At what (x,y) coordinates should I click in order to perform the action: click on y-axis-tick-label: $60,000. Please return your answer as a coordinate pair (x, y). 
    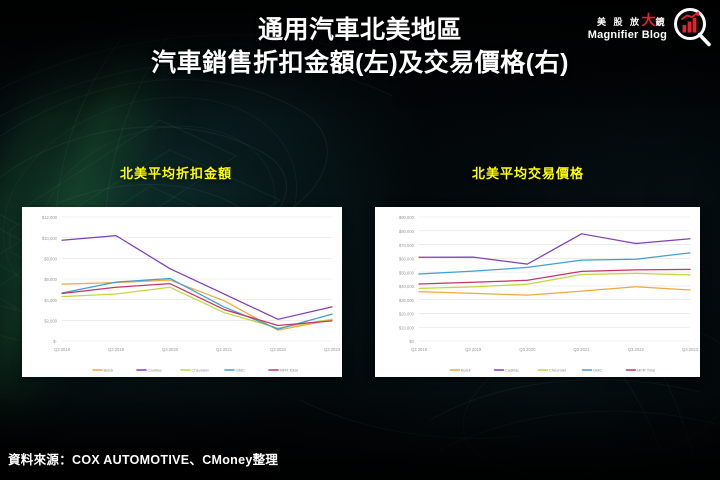
    Looking at the image, I should click on (407, 259).